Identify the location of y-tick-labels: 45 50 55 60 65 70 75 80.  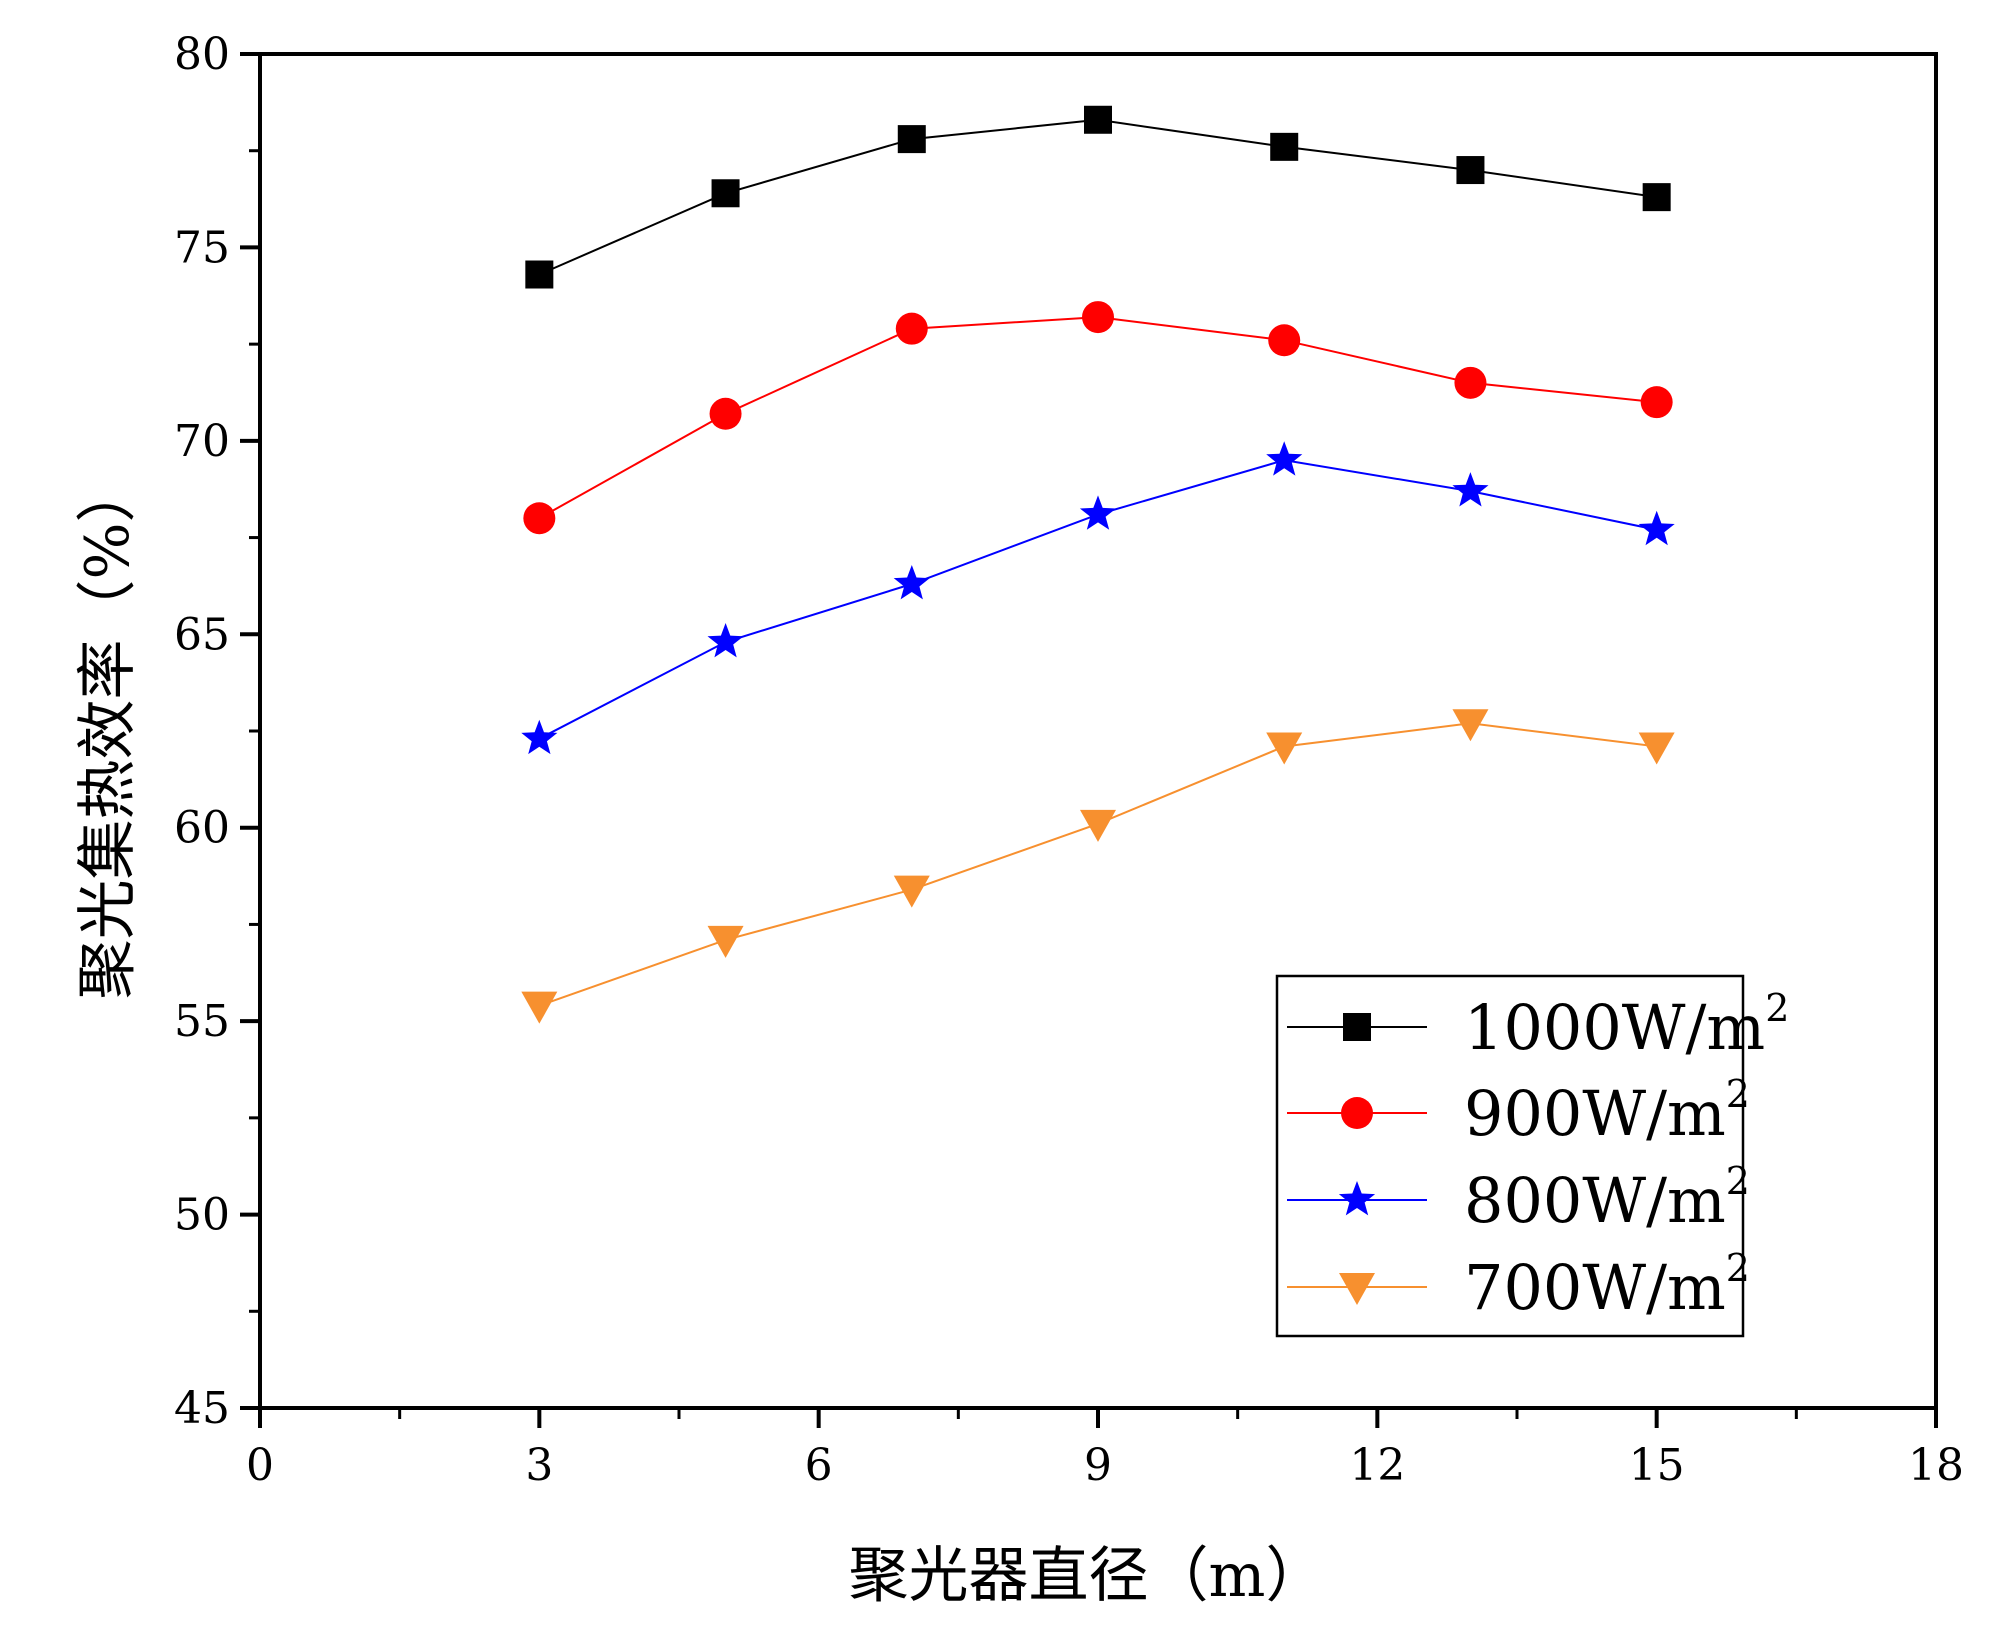
(202, 731).